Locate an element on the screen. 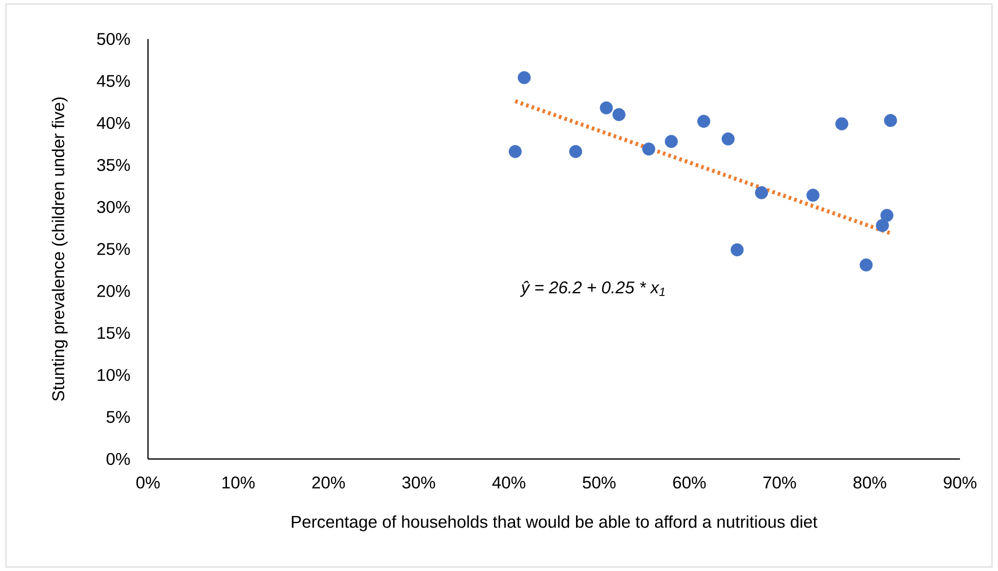 This screenshot has width=998, height=571. y-tick-label: 40% is located at coordinates (113, 123).